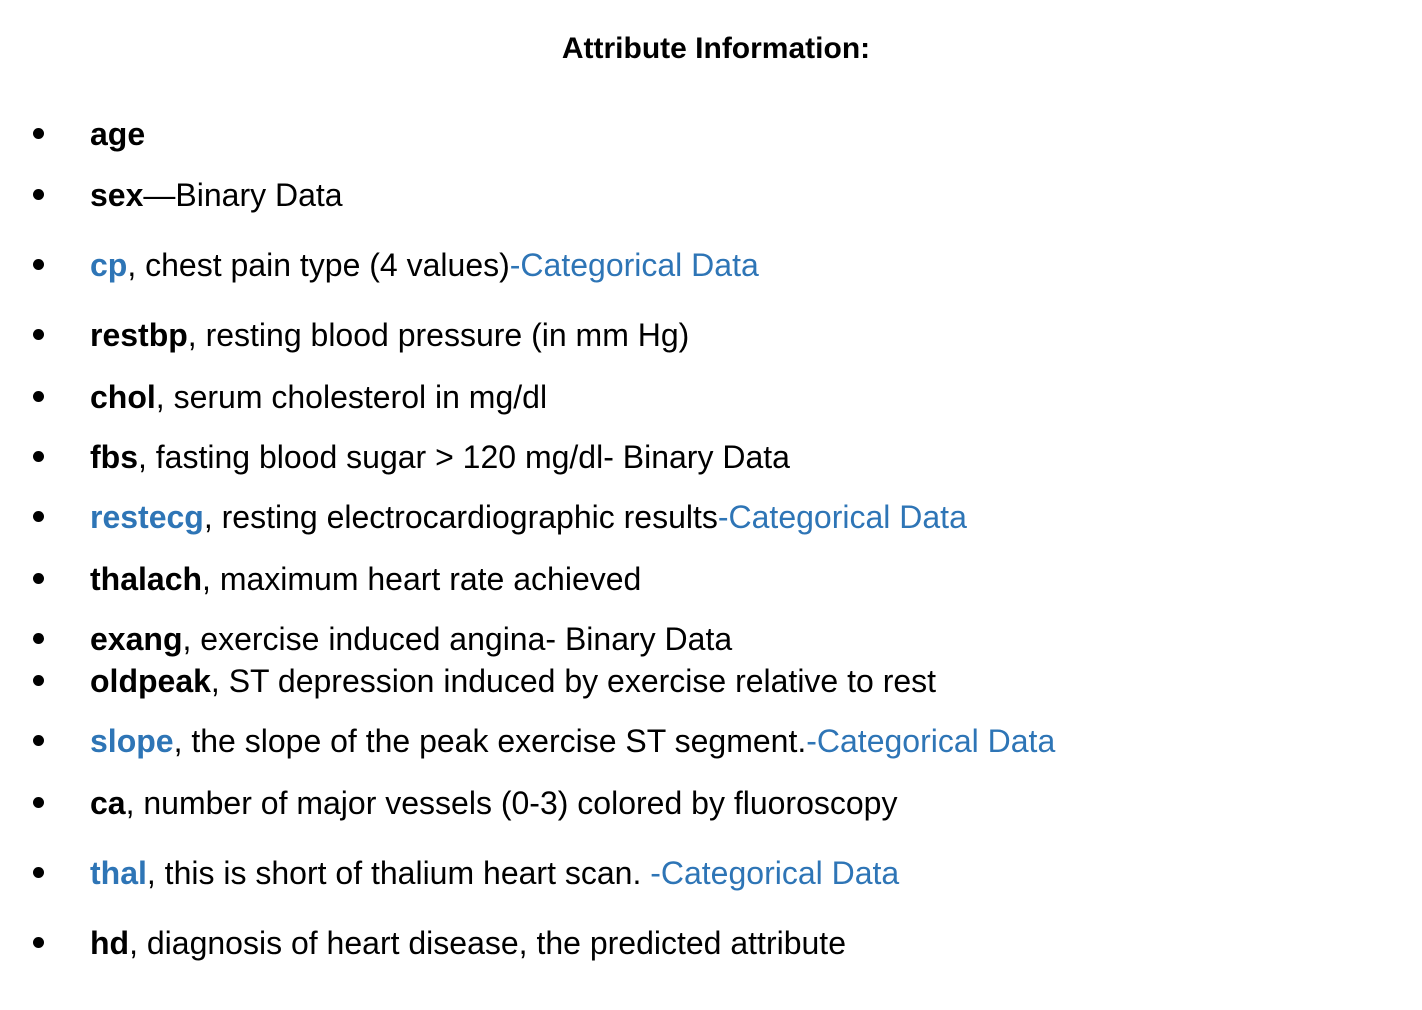 Image resolution: width=1422 pixels, height=1010 pixels. What do you see at coordinates (351, 397) in the screenshot?
I see `attribute-description: , serum cholesterol in mg/dl` at bounding box center [351, 397].